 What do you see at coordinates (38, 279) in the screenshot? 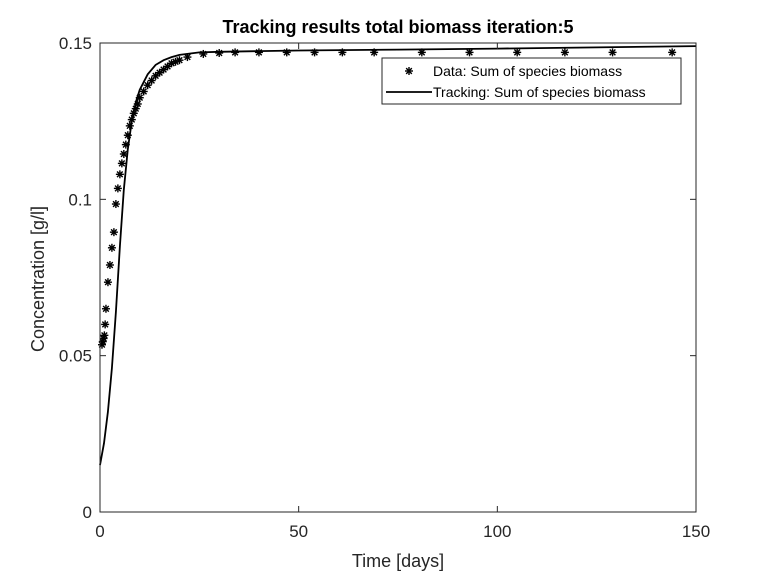
I see `y-axis-label: Concentration [g/l]` at bounding box center [38, 279].